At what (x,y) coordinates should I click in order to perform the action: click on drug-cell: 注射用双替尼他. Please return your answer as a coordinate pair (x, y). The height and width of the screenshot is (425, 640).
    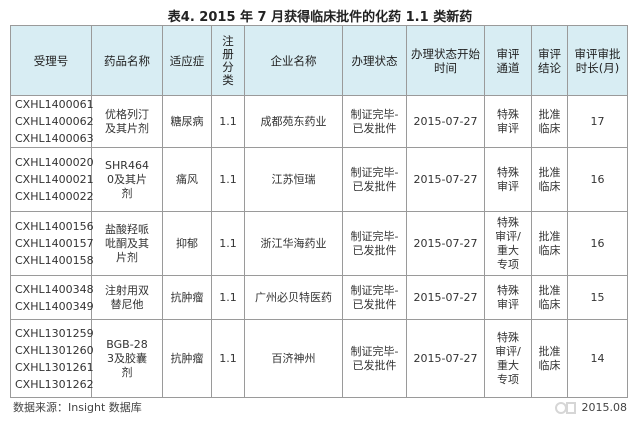
    Looking at the image, I should click on (127, 297).